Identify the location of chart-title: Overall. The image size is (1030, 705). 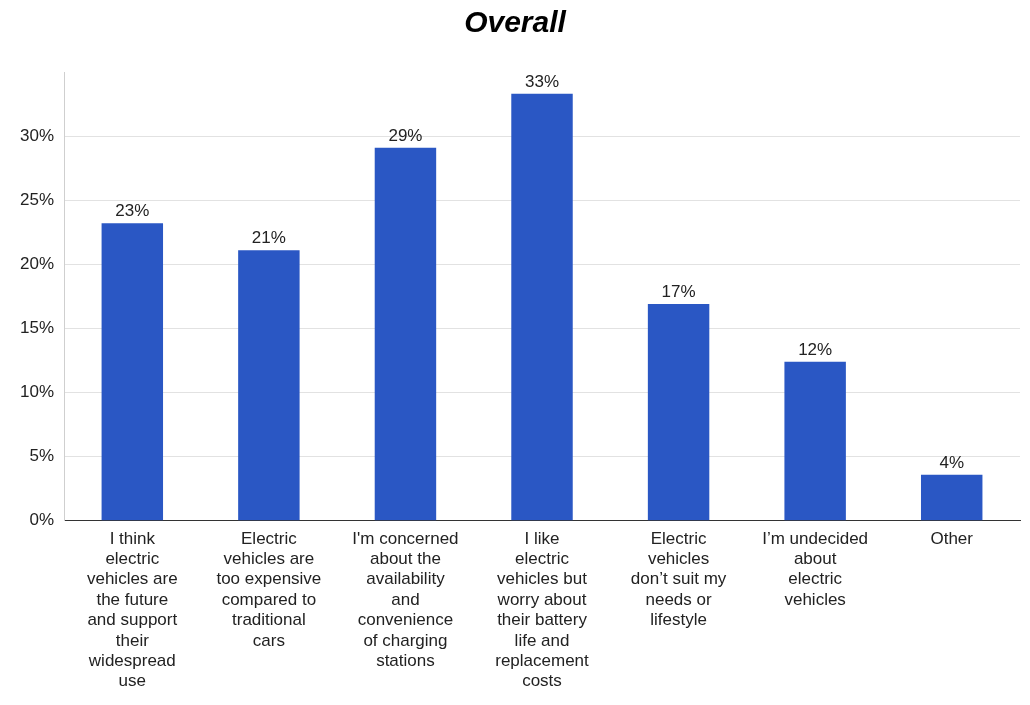
(515, 22).